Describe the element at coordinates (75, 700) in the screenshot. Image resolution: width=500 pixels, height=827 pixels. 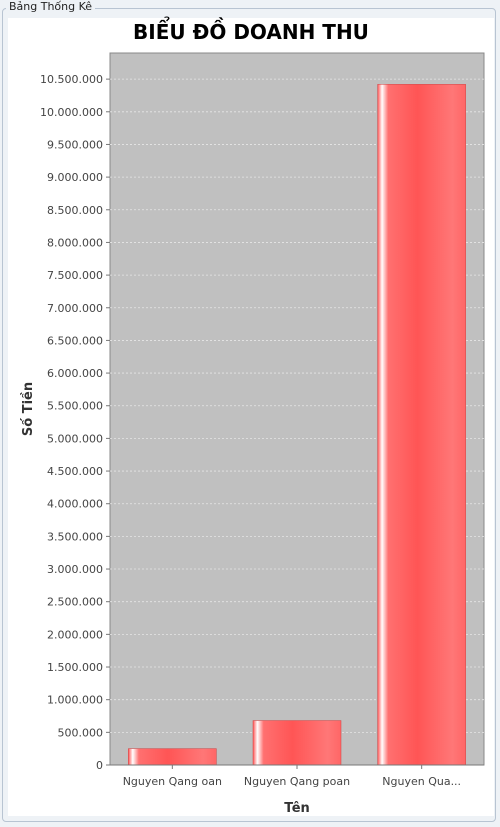
I see `y-tick-label: 1.000.000` at that location.